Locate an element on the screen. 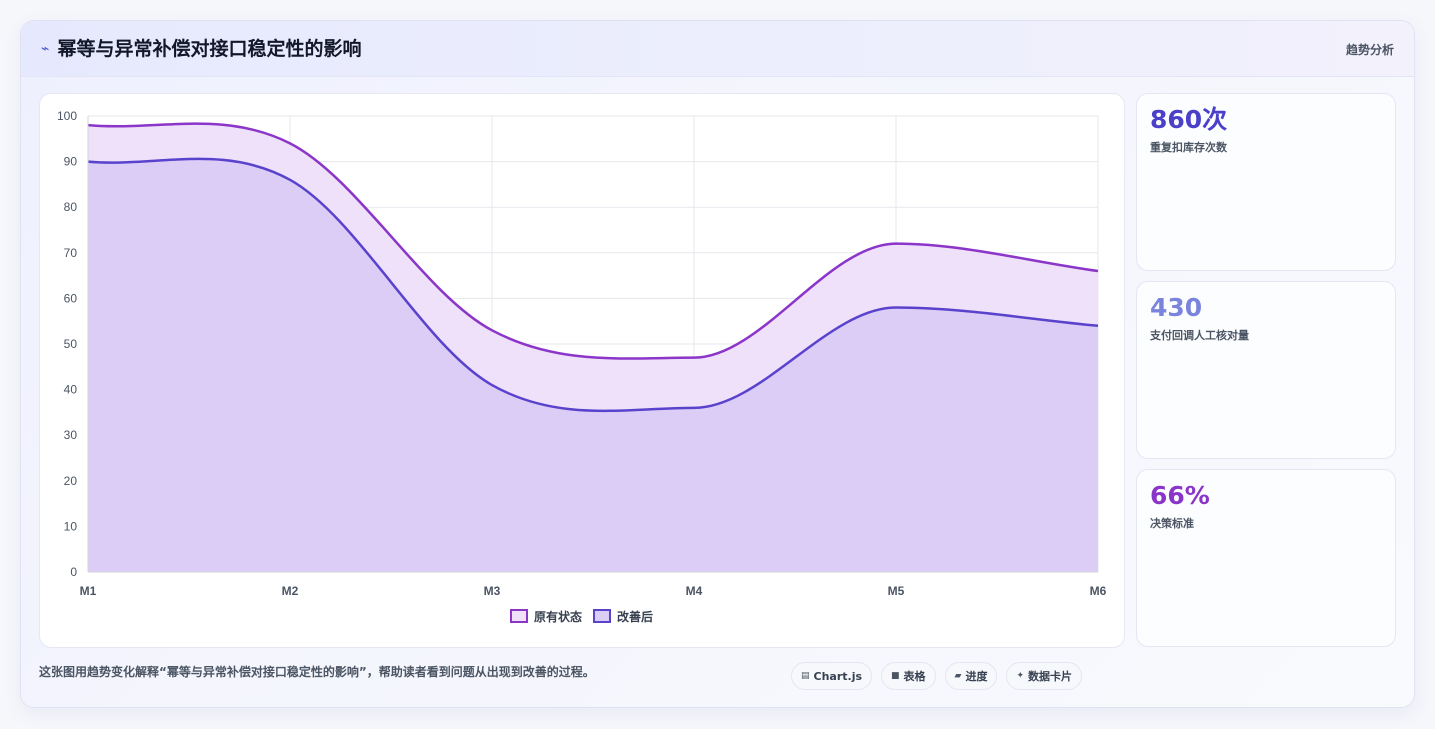 The width and height of the screenshot is (1435, 729). chip-label: 表格 is located at coordinates (914, 676).